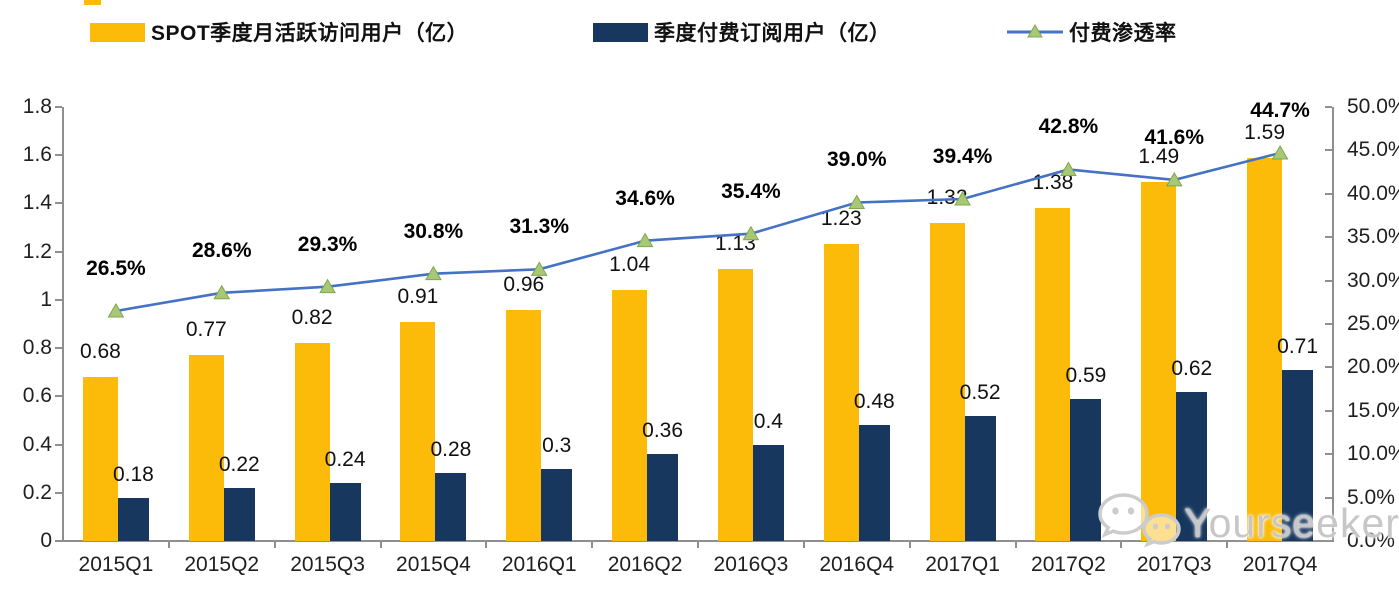 Image resolution: width=1399 pixels, height=596 pixels. What do you see at coordinates (133, 474) in the screenshot?
I see `subs-value-label: 0.18` at bounding box center [133, 474].